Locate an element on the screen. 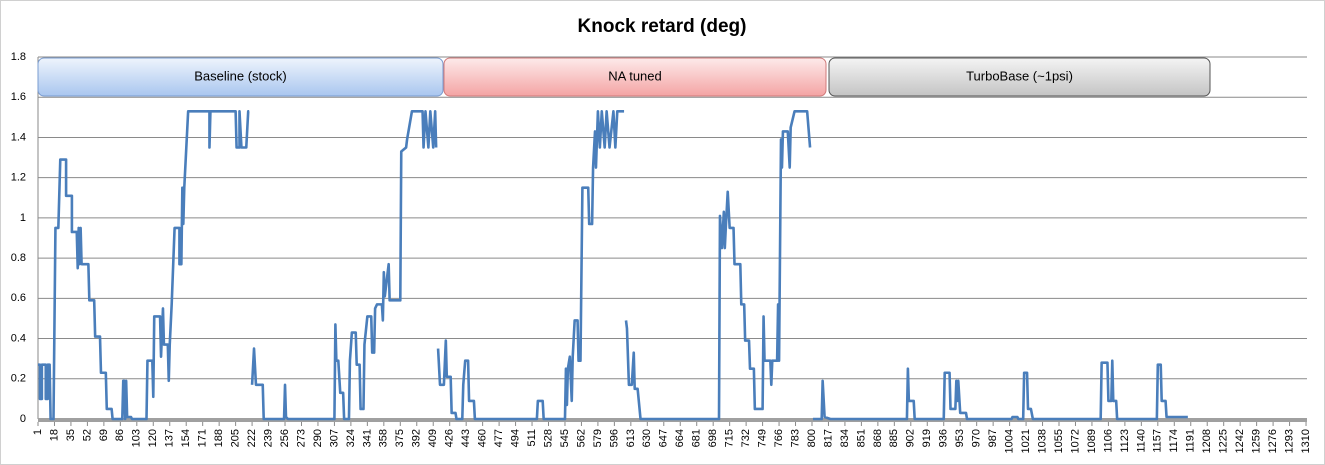 The image size is (1325, 465). x-tick-label: 528 is located at coordinates (548, 438).